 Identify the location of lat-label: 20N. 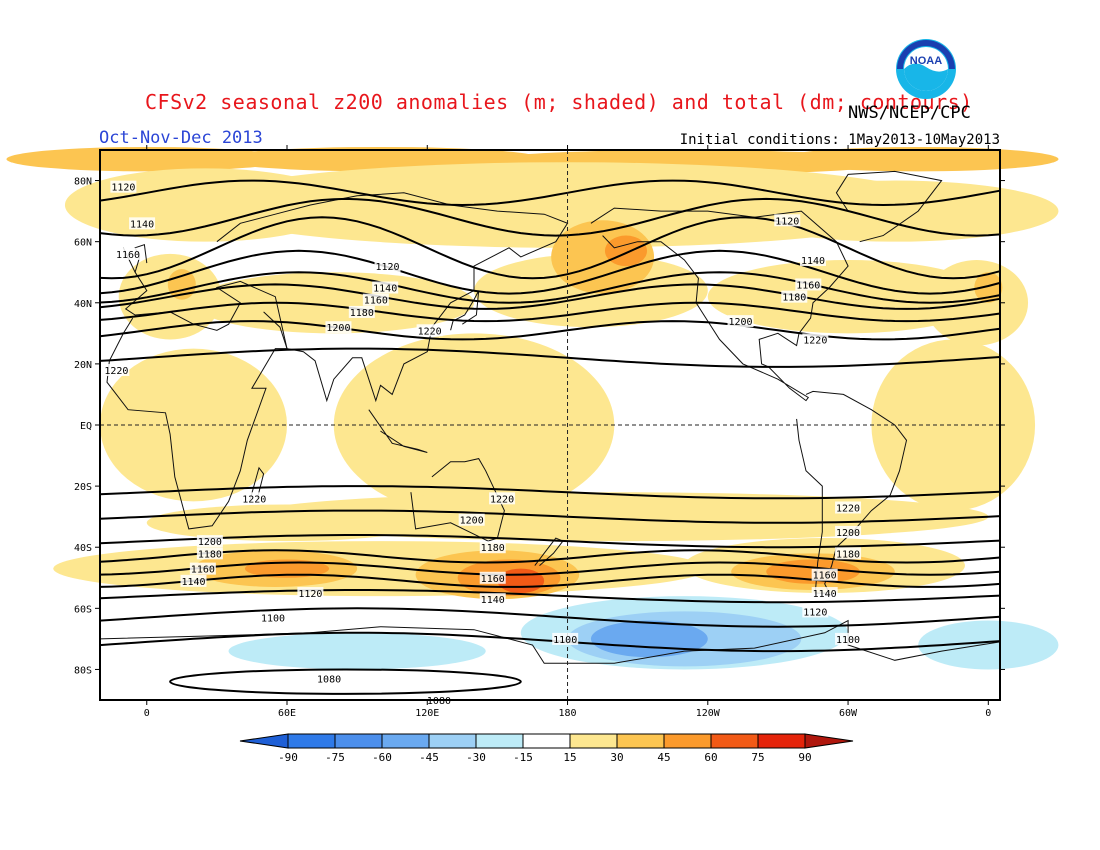
(83, 365).